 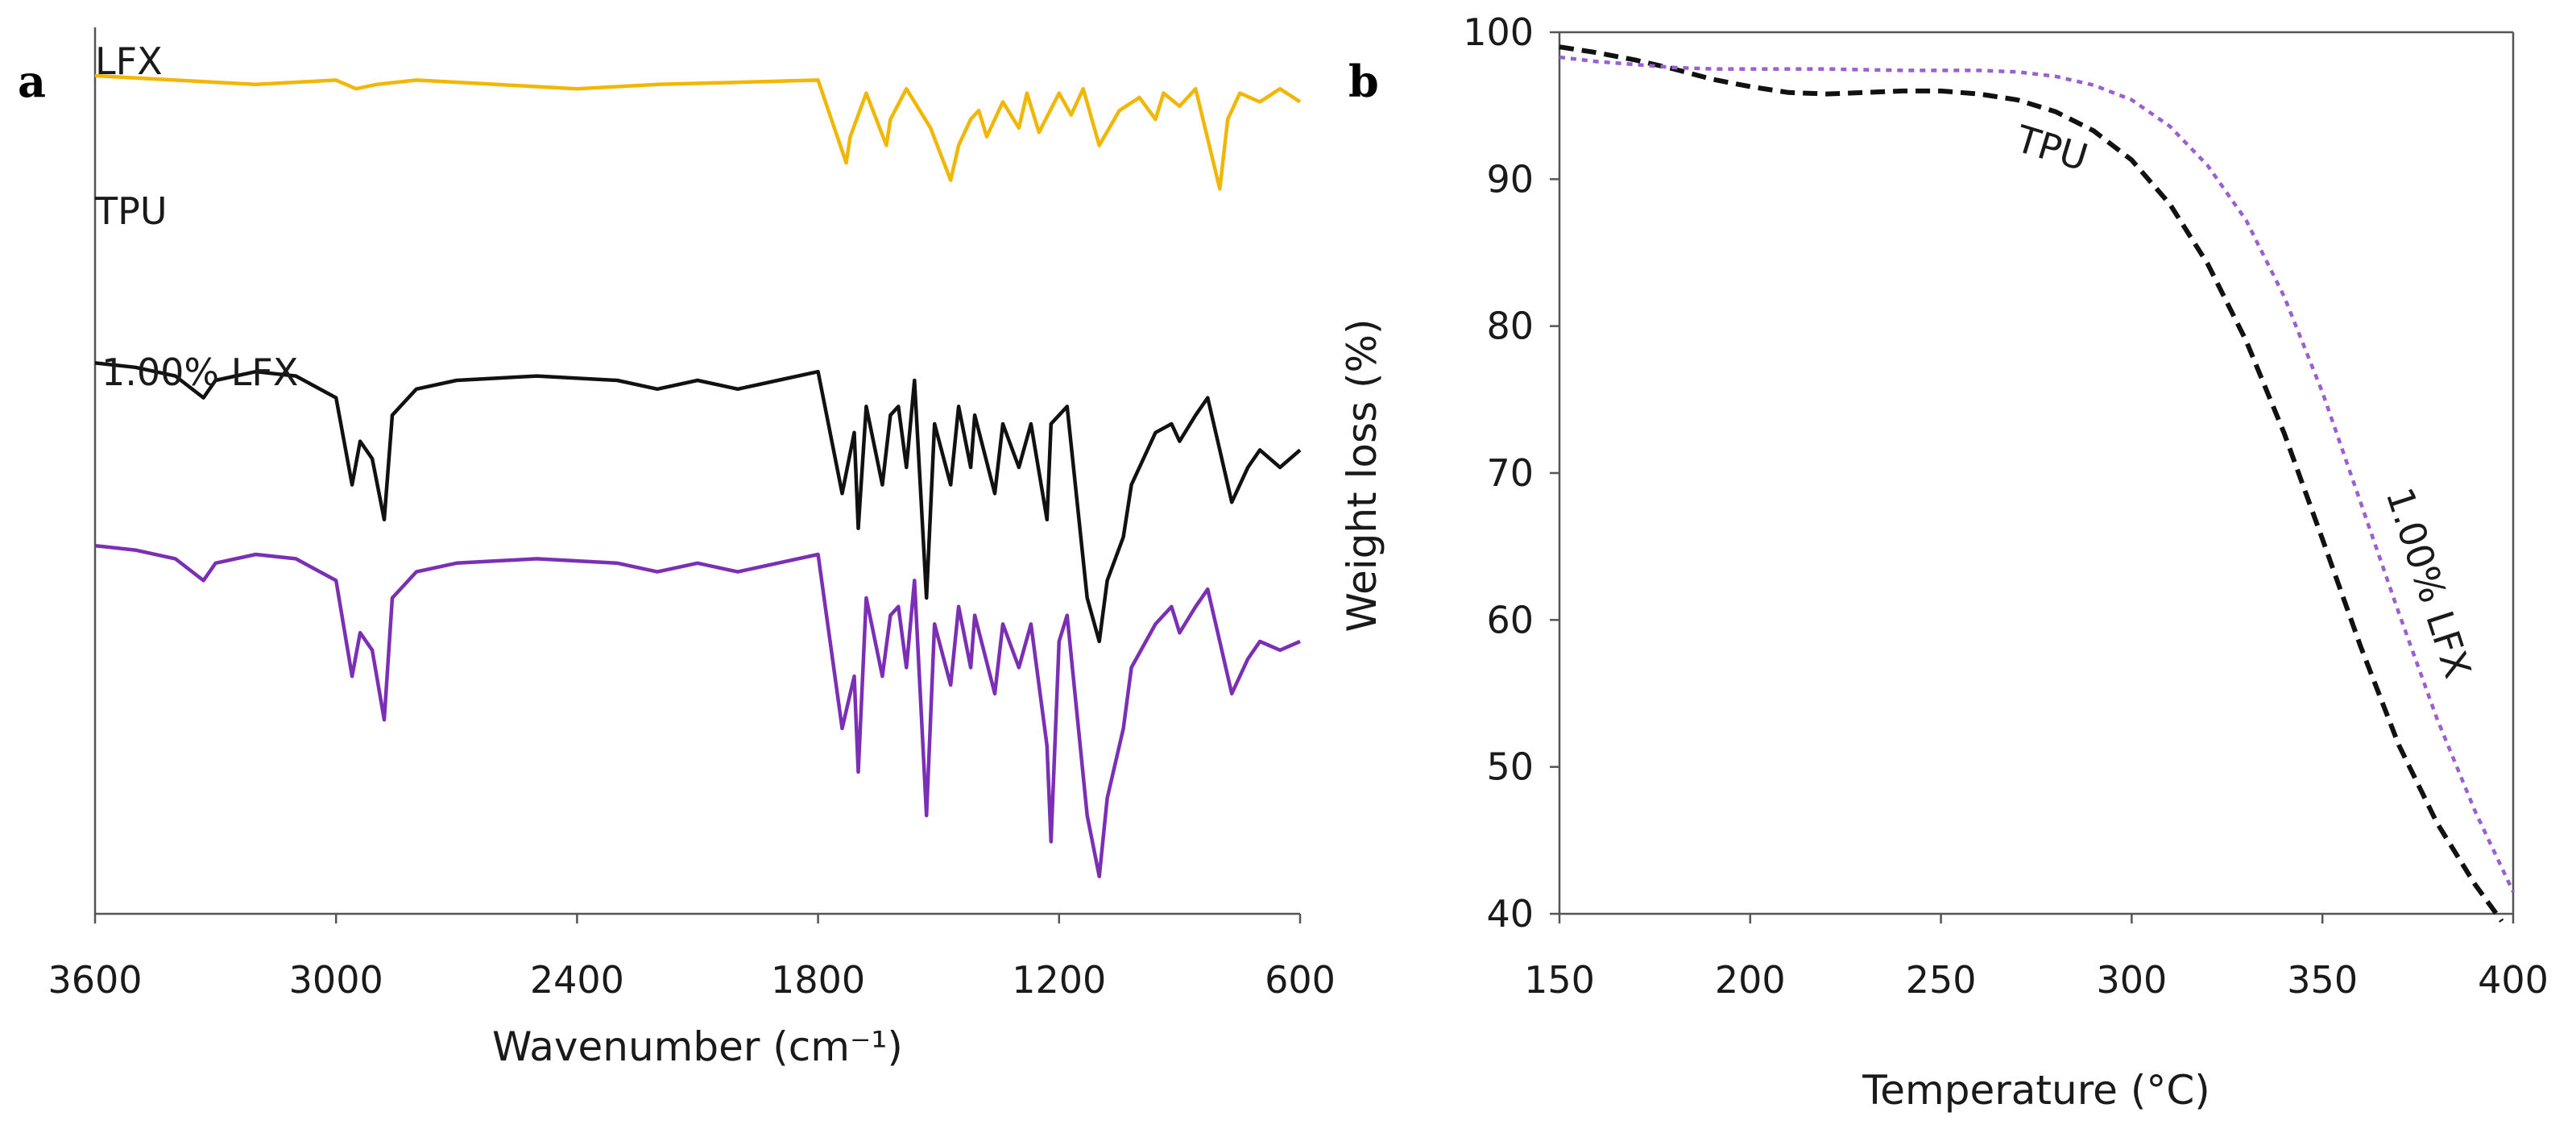 I want to click on panel-b-x-ticks: 150 200 250 300 350 400, so click(x=2036, y=958).